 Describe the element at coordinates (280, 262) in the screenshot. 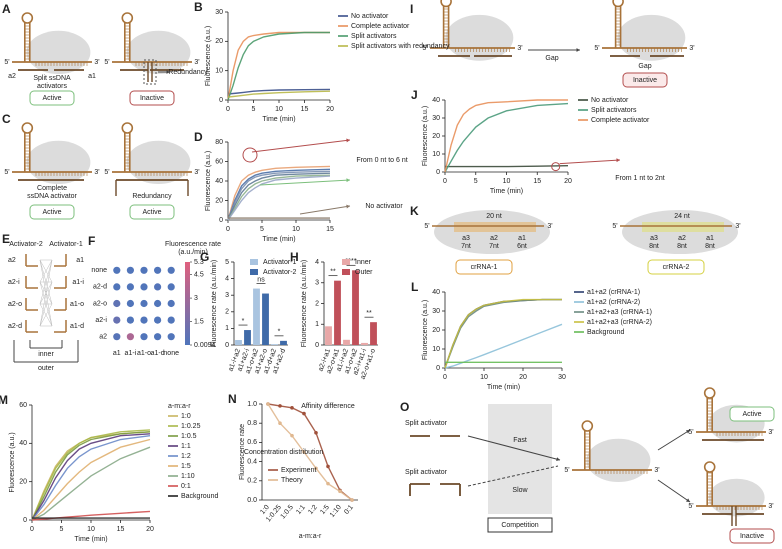

I see `legend-label: Activator-1` at that location.